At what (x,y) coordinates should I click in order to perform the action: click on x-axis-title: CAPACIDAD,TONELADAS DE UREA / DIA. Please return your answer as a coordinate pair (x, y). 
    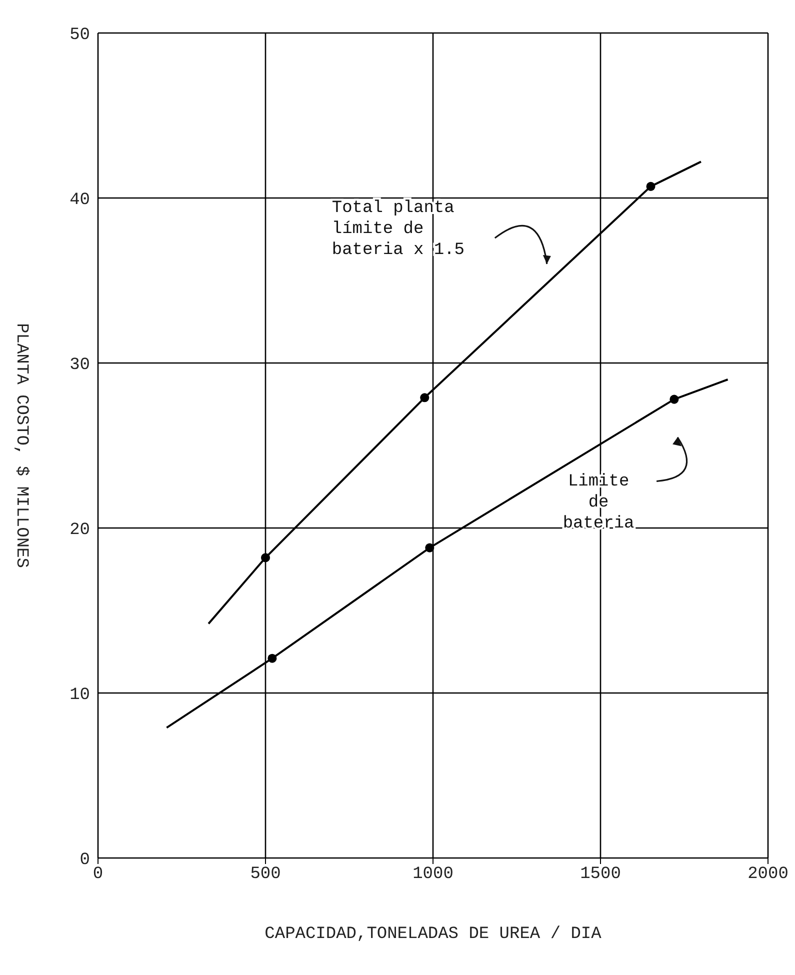
    Looking at the image, I should click on (433, 934).